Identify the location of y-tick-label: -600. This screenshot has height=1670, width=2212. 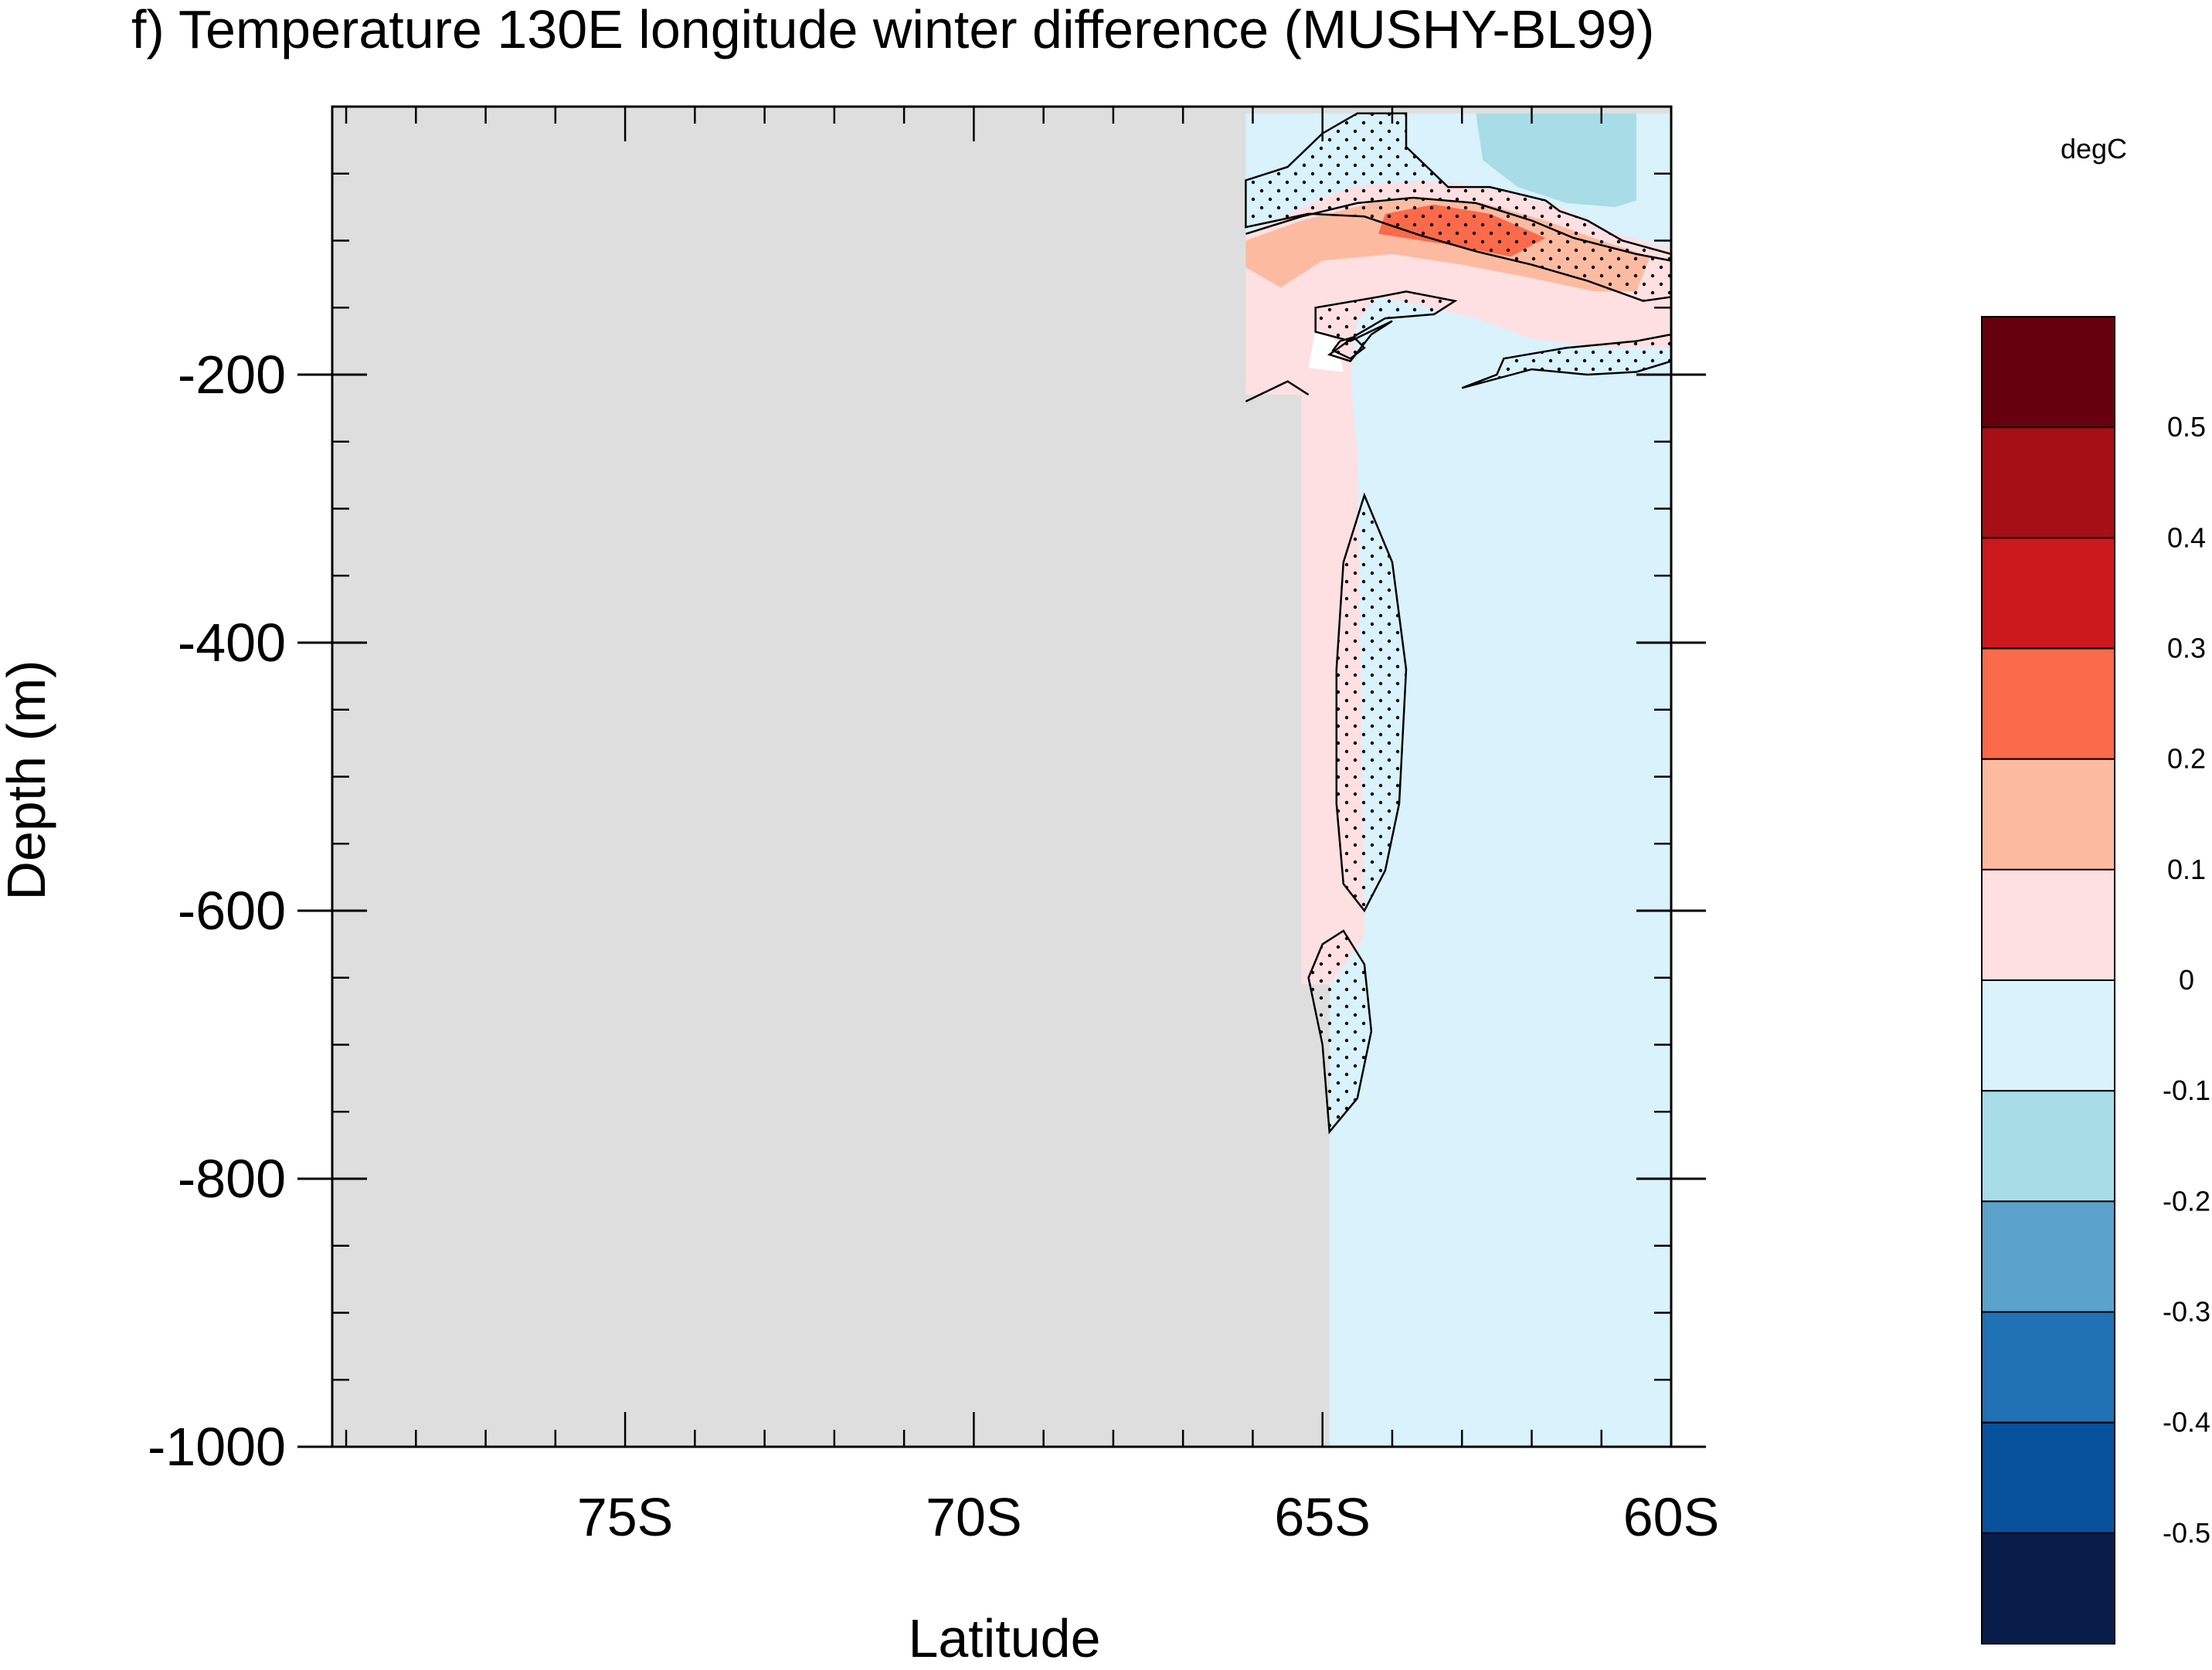
(232, 911).